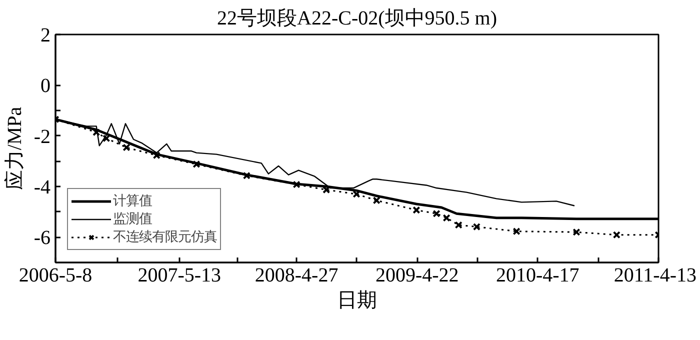 Image resolution: width=700 pixels, height=340 pixels. What do you see at coordinates (42, 238) in the screenshot?
I see `y-tick-label: -6` at bounding box center [42, 238].